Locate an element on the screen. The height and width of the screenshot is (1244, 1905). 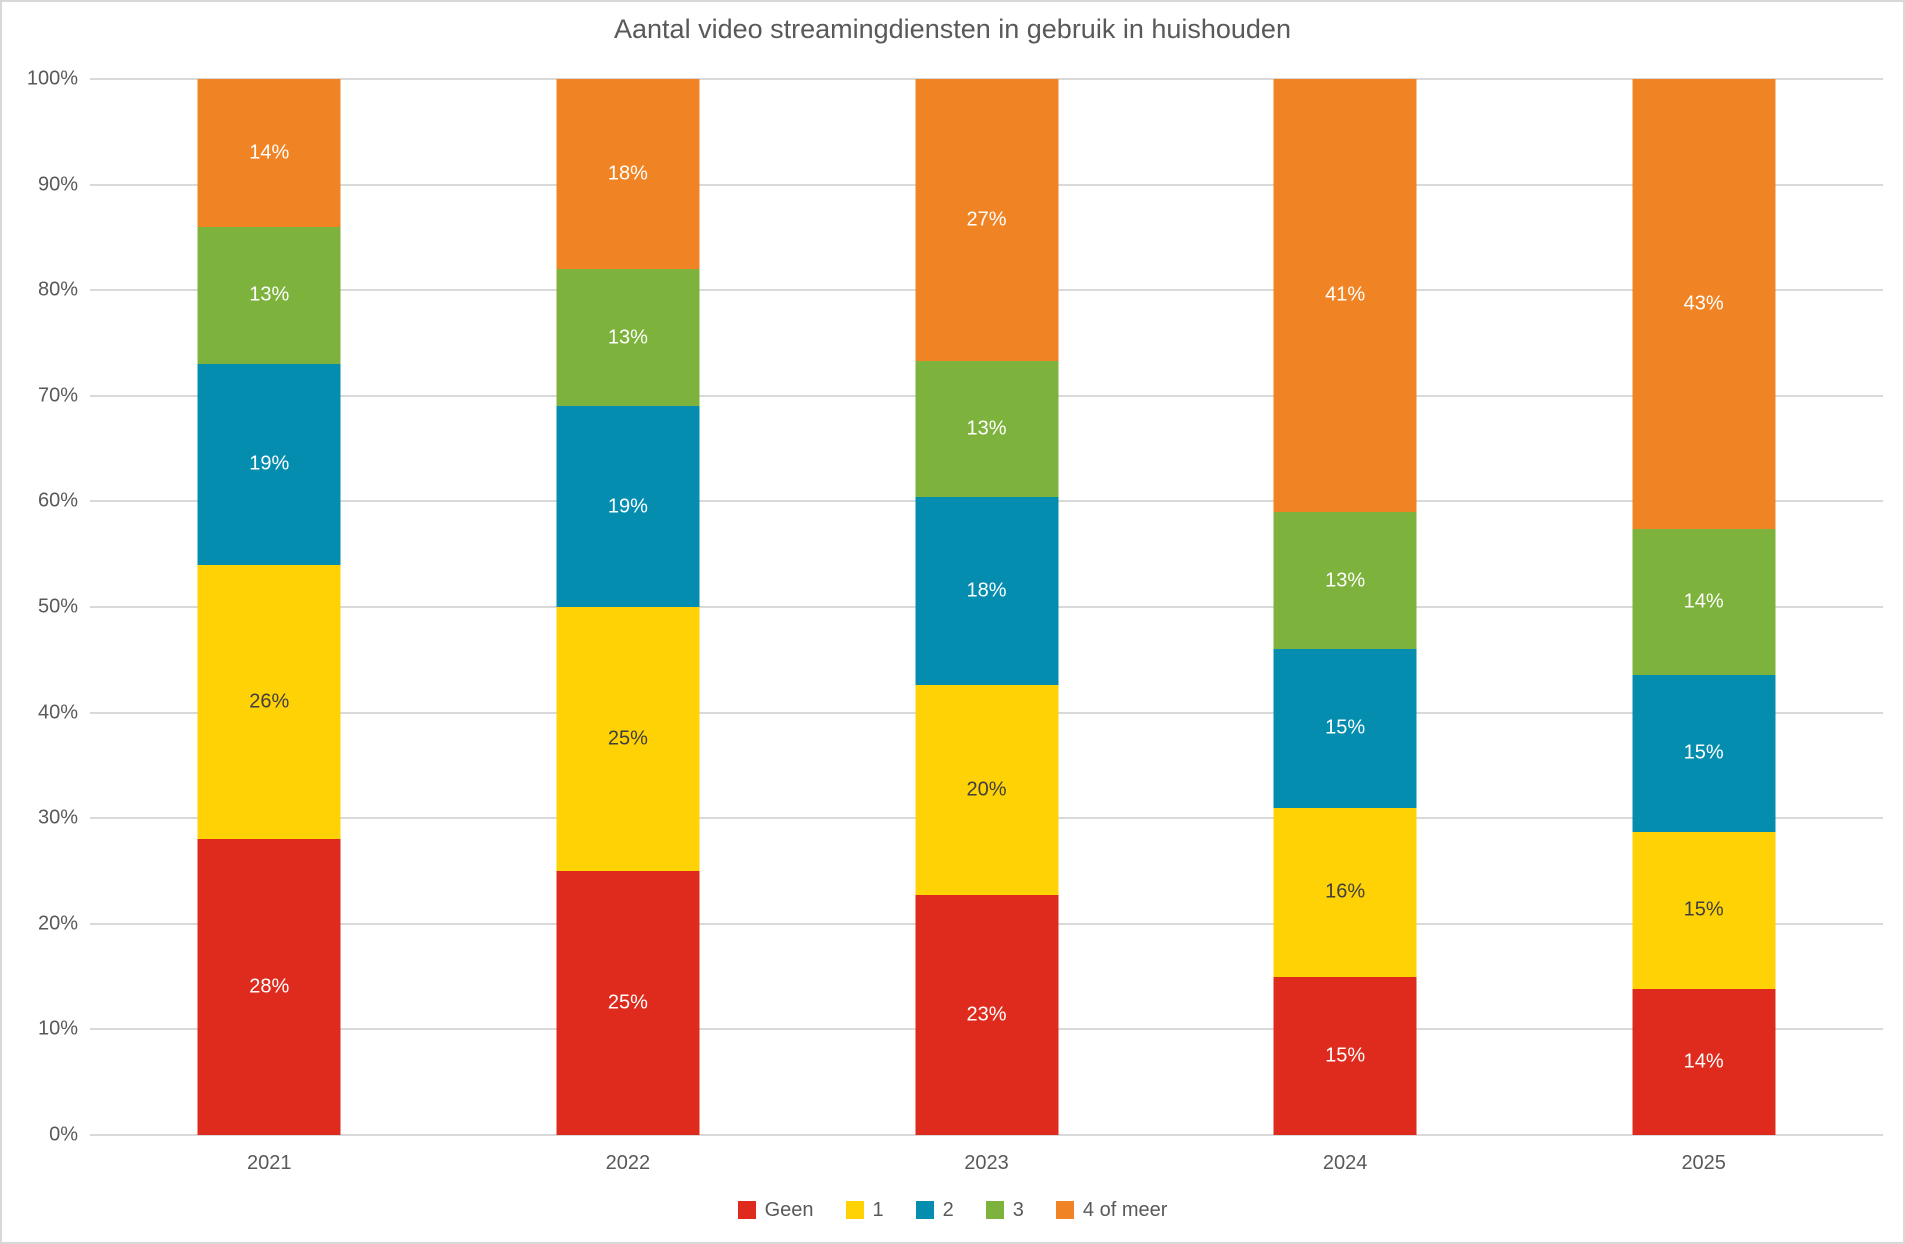
bar-segment-2024-3: 13% is located at coordinates (1345, 580).